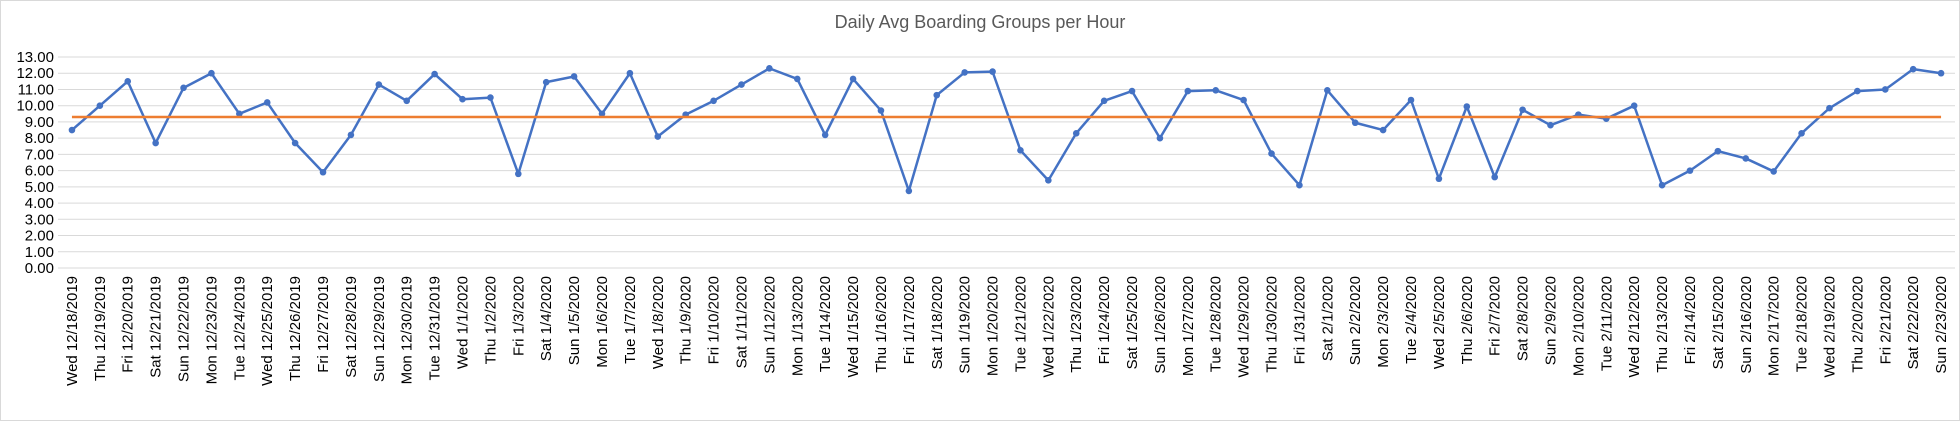 The width and height of the screenshot is (1960, 421). Describe the element at coordinates (741, 322) in the screenshot. I see `x-tick-label: Sat 1/11/2020` at that location.